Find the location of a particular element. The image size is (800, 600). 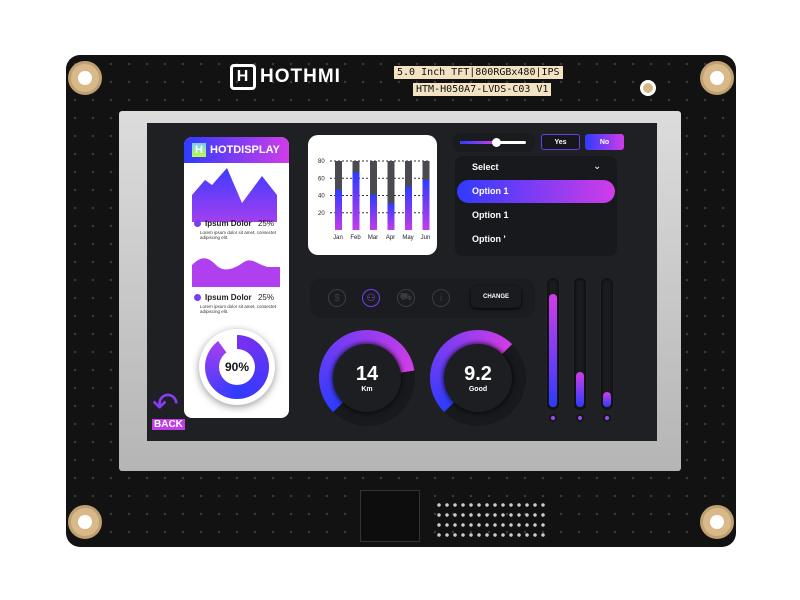

legend-item-2: Ipsum Dolor 25% is located at coordinates (234, 297).